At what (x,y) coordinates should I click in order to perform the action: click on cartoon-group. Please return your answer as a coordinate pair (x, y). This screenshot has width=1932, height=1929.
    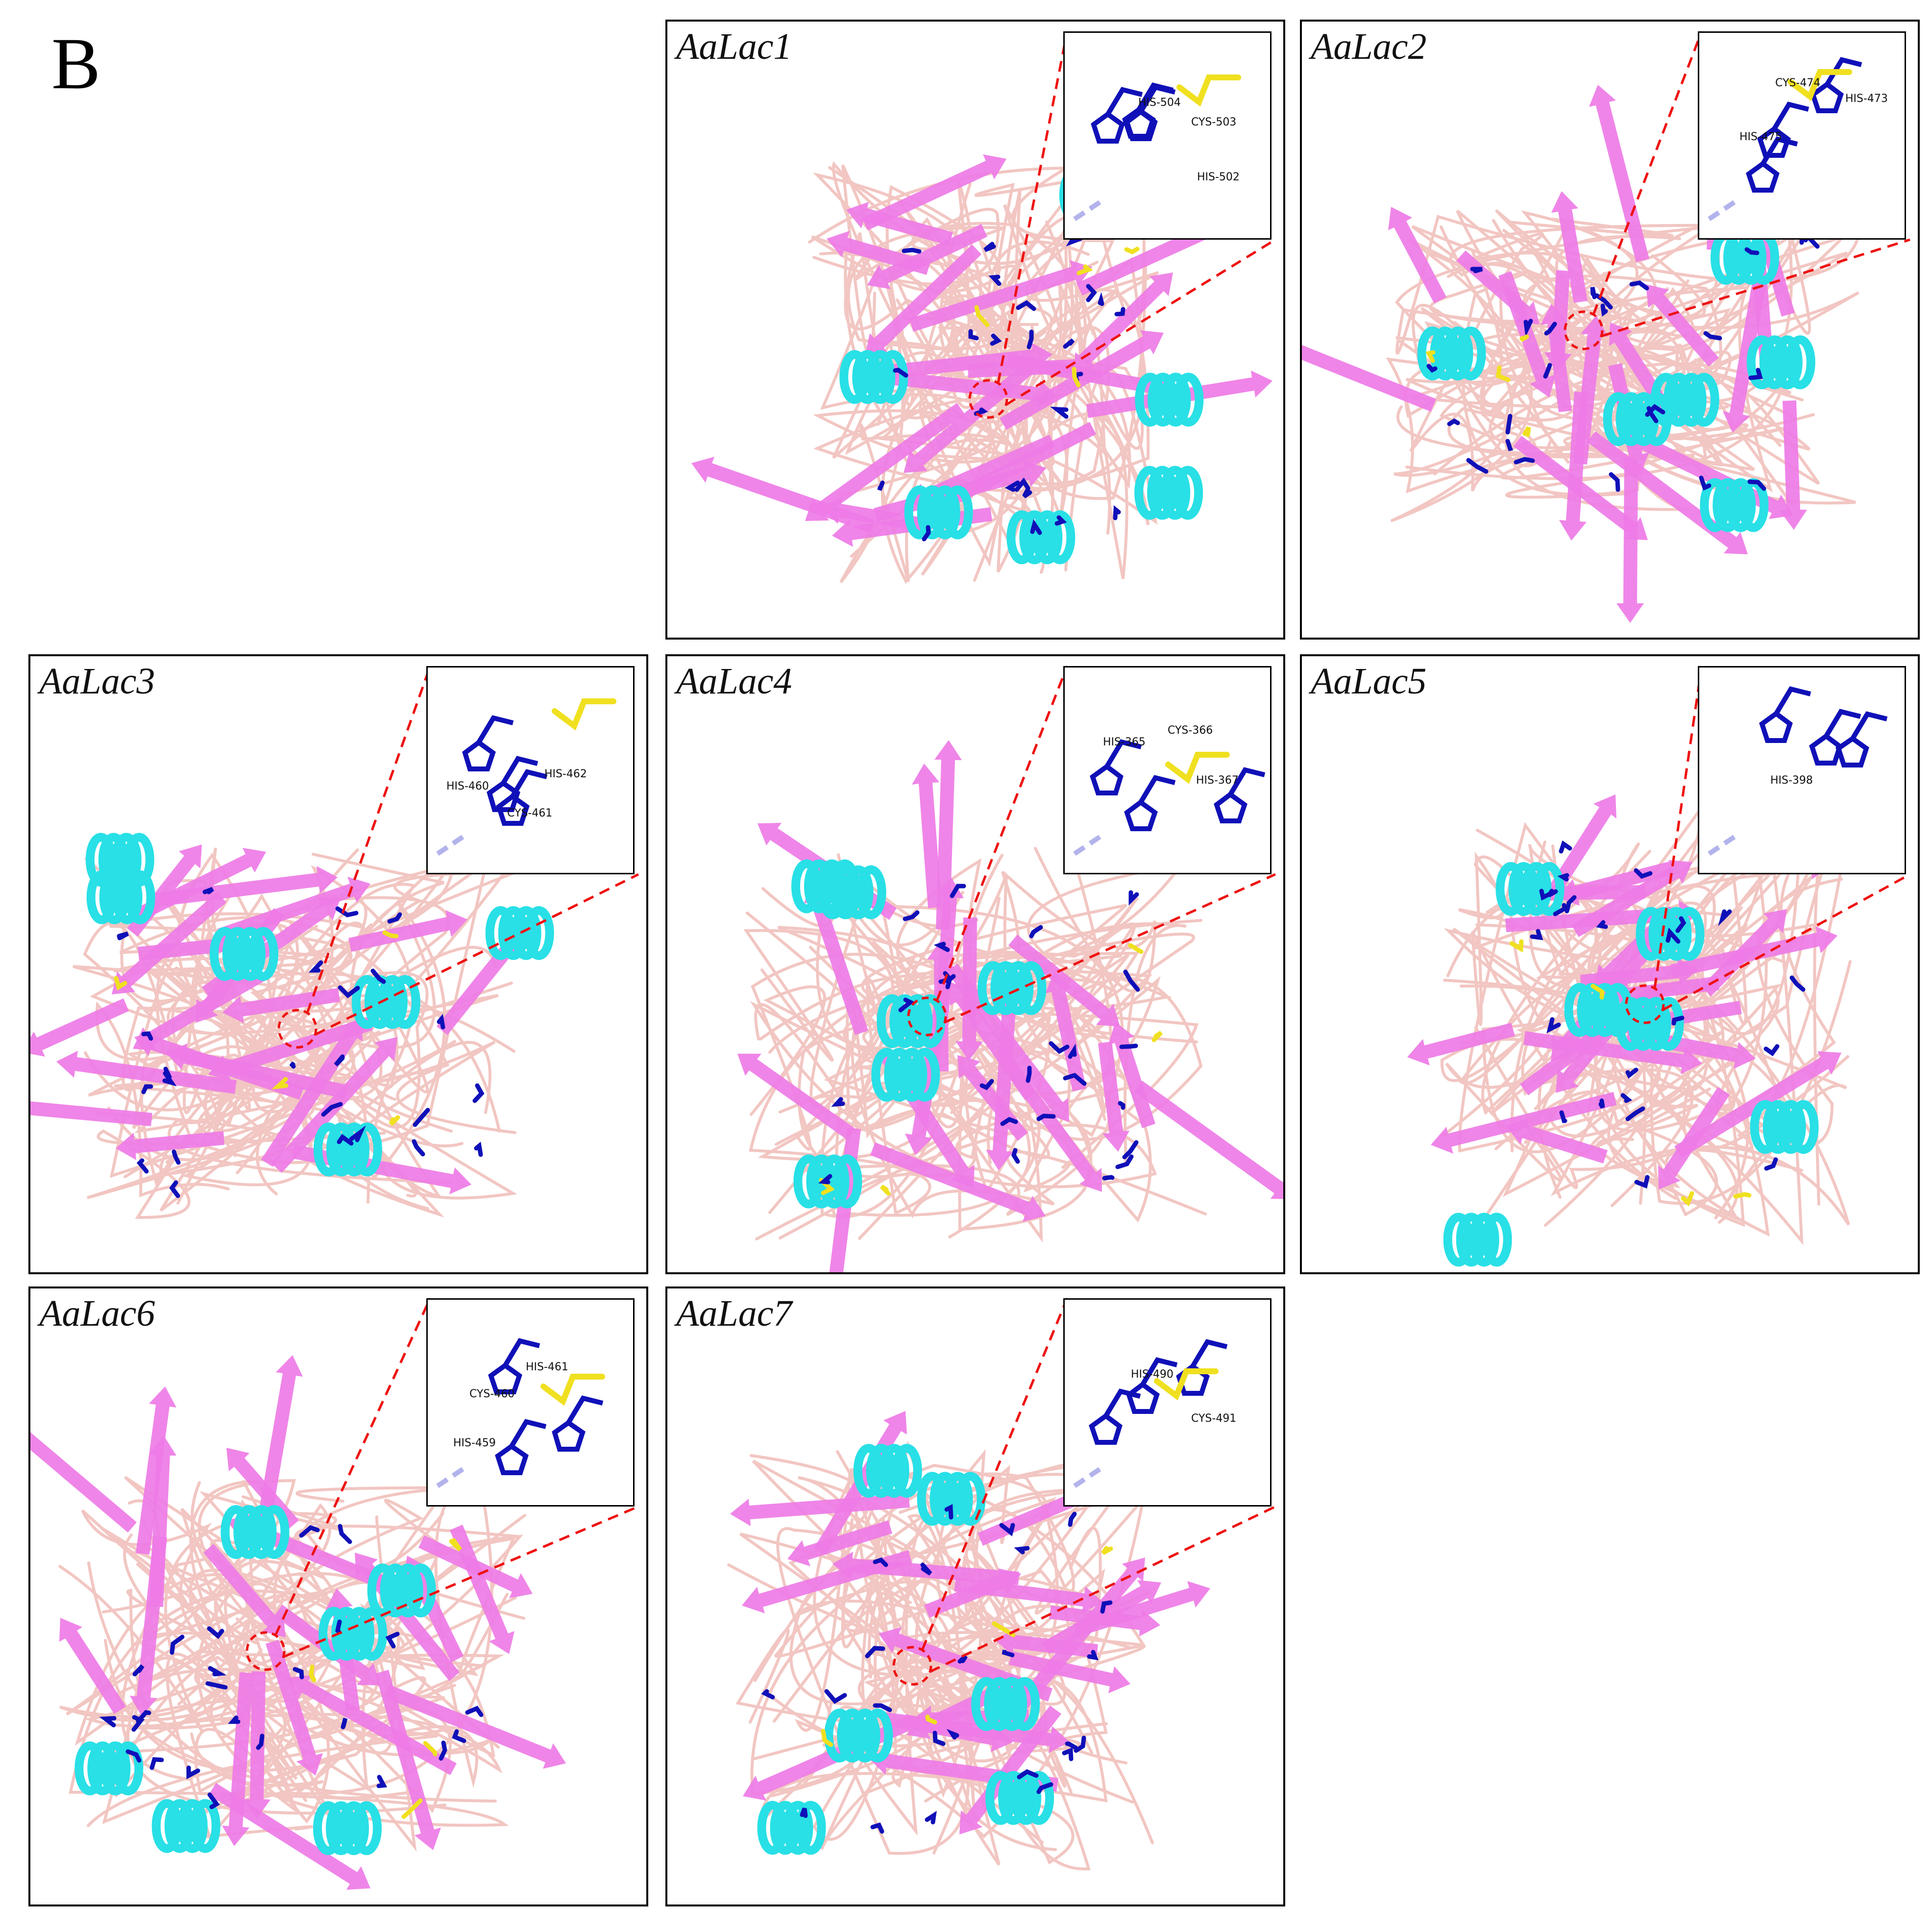
    Looking at the image, I should click on (334, 943).